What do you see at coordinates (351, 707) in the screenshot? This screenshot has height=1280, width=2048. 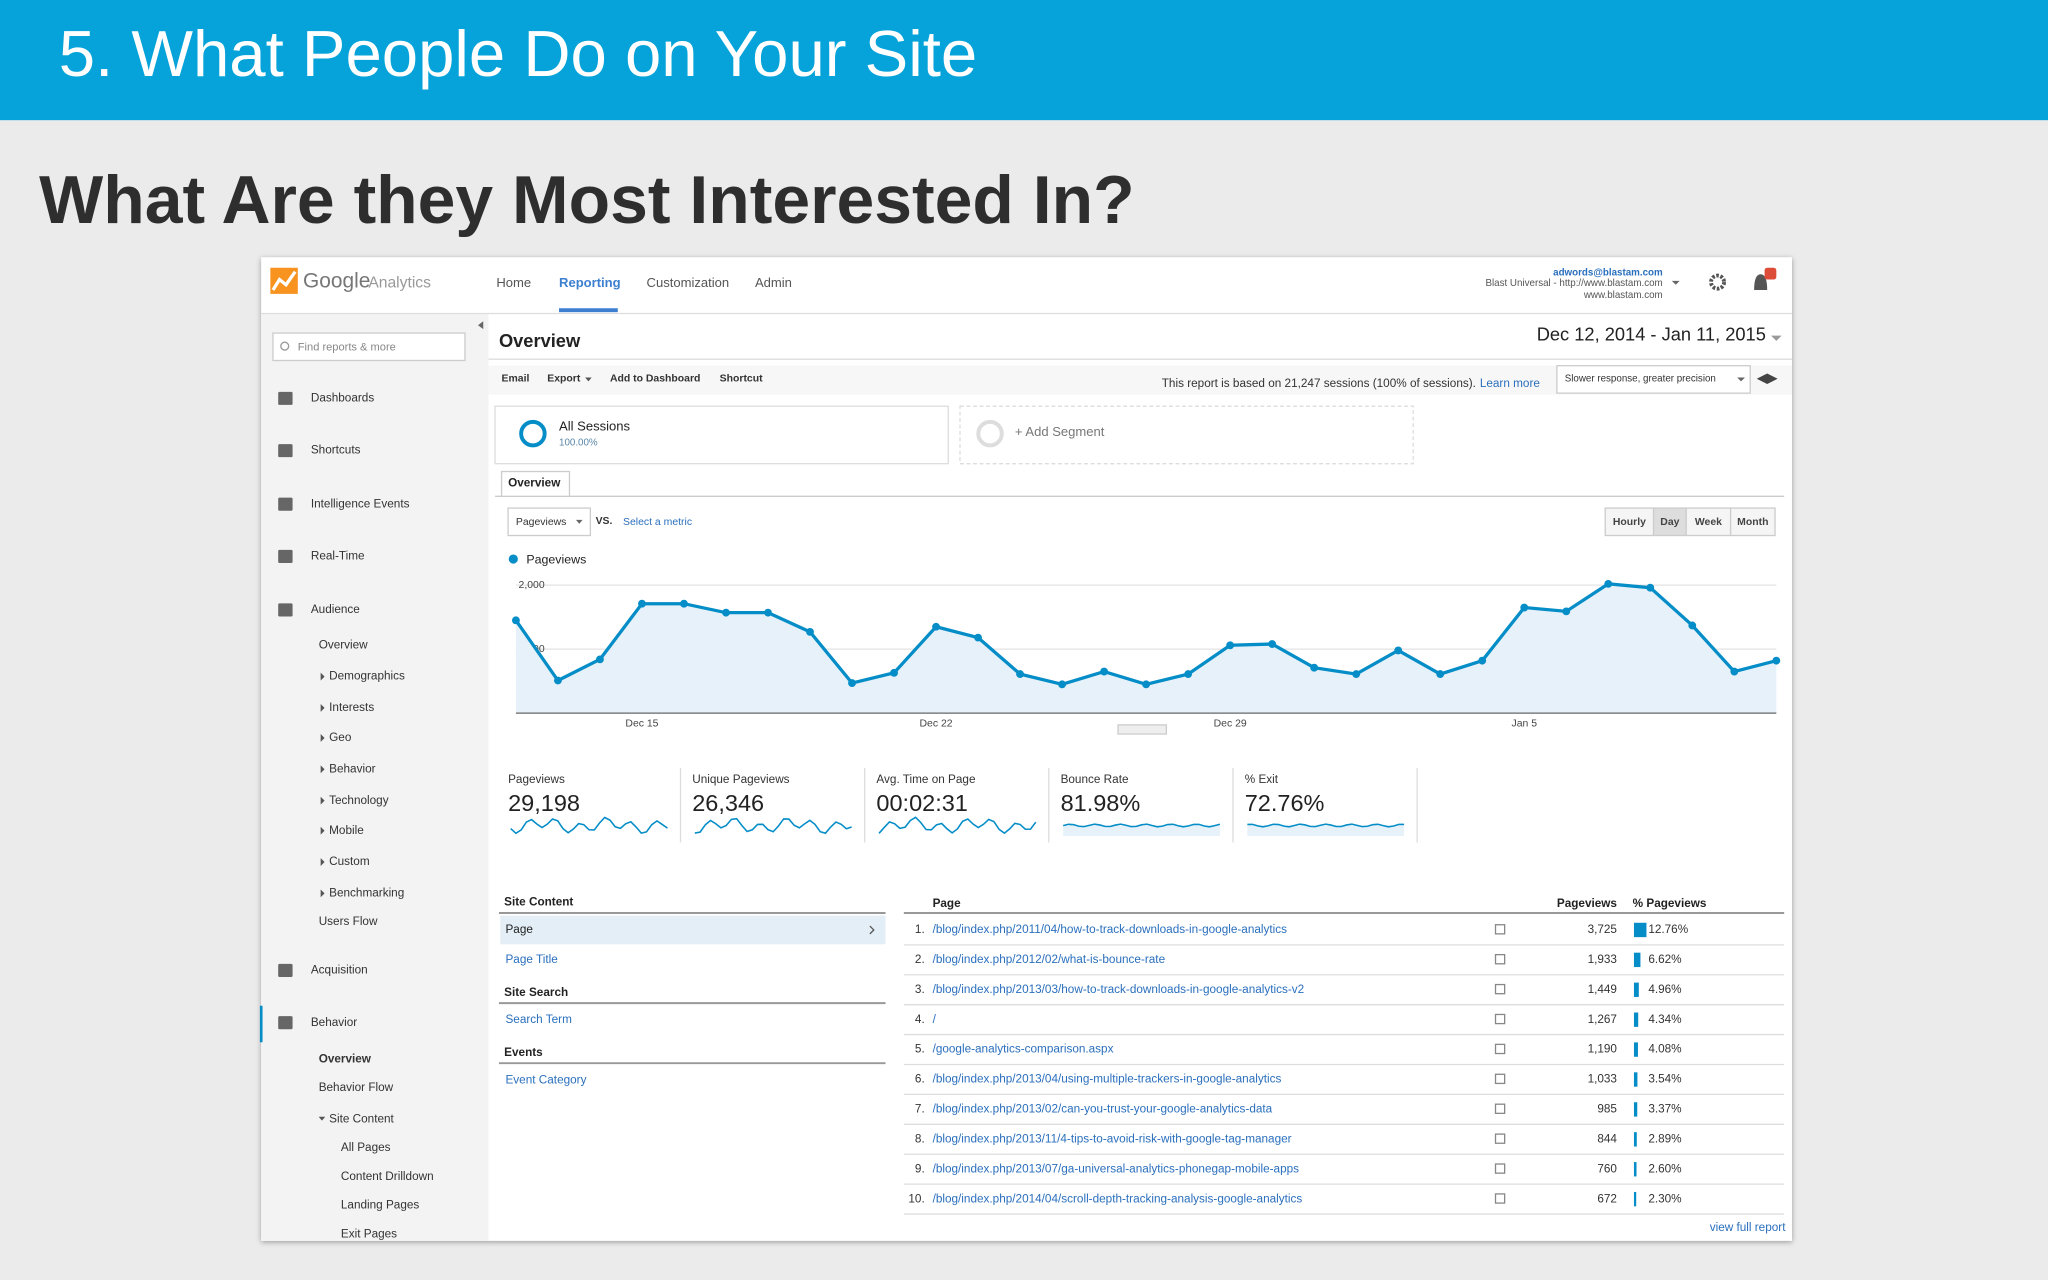 I see `sidebar-item: Interests` at bounding box center [351, 707].